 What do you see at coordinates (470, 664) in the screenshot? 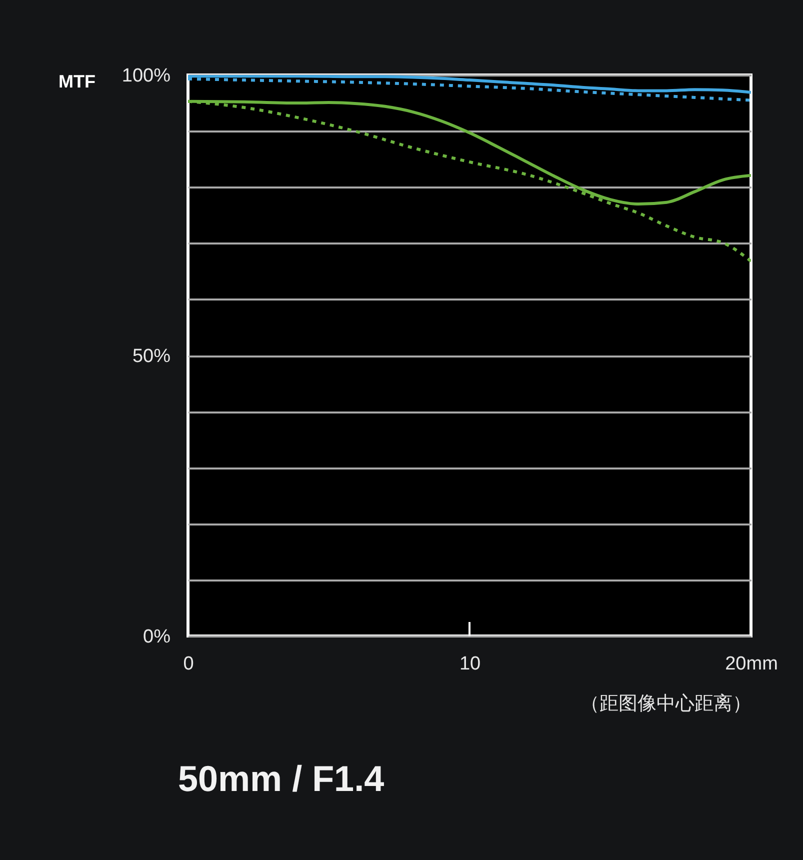
I see `x-tick-label: 10` at bounding box center [470, 664].